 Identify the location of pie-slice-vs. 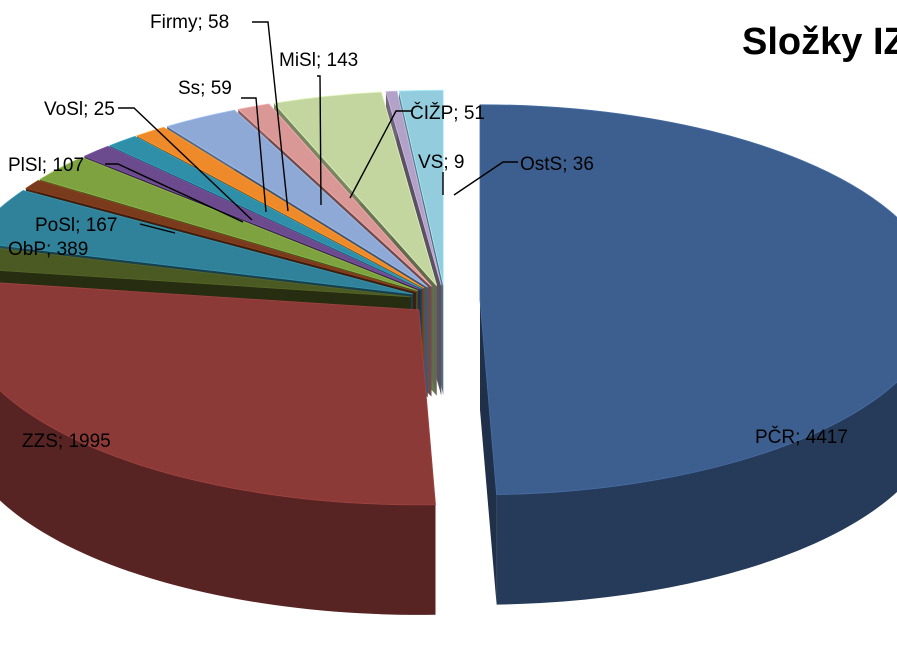
(413, 188).